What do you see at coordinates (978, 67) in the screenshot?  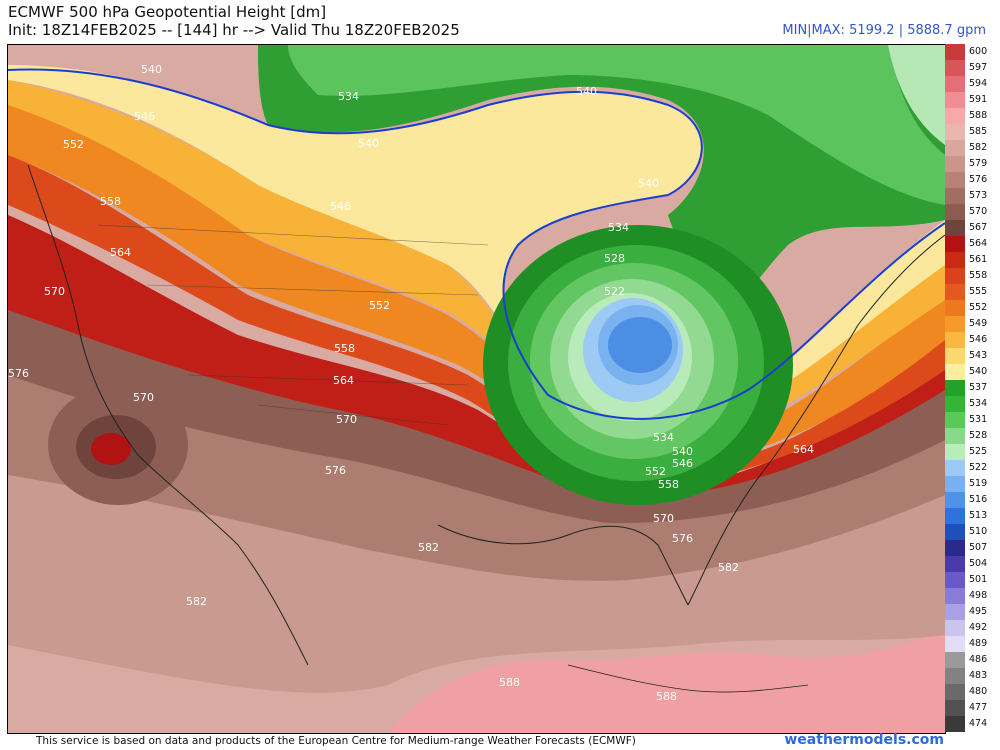 I see `colorbar-level-label: 597` at bounding box center [978, 67].